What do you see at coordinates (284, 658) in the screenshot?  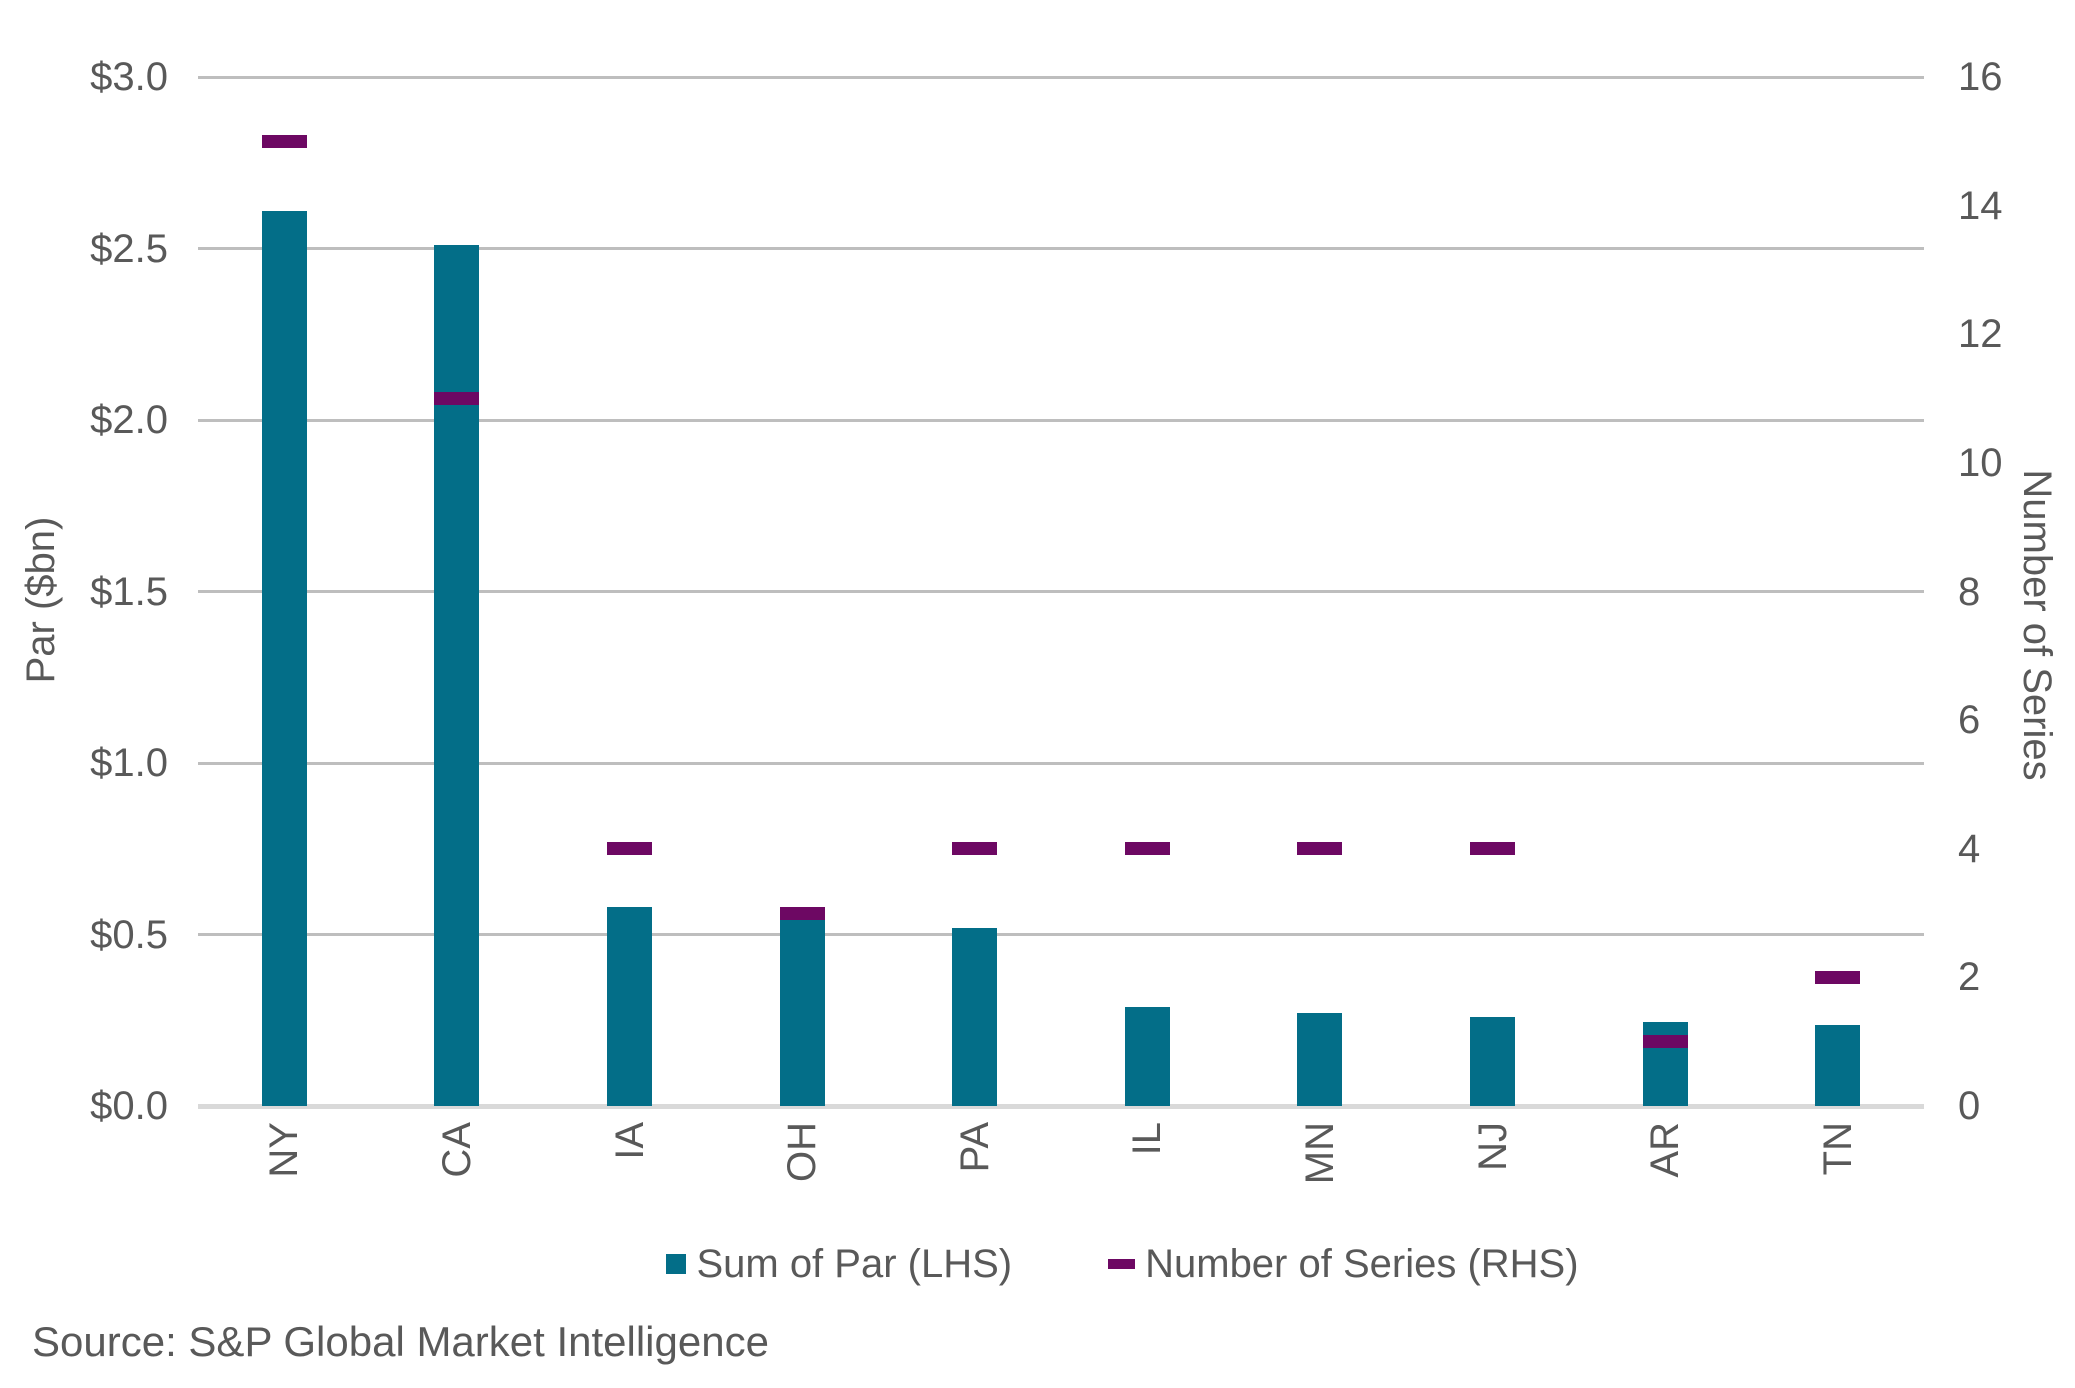 I see `bar-ny` at bounding box center [284, 658].